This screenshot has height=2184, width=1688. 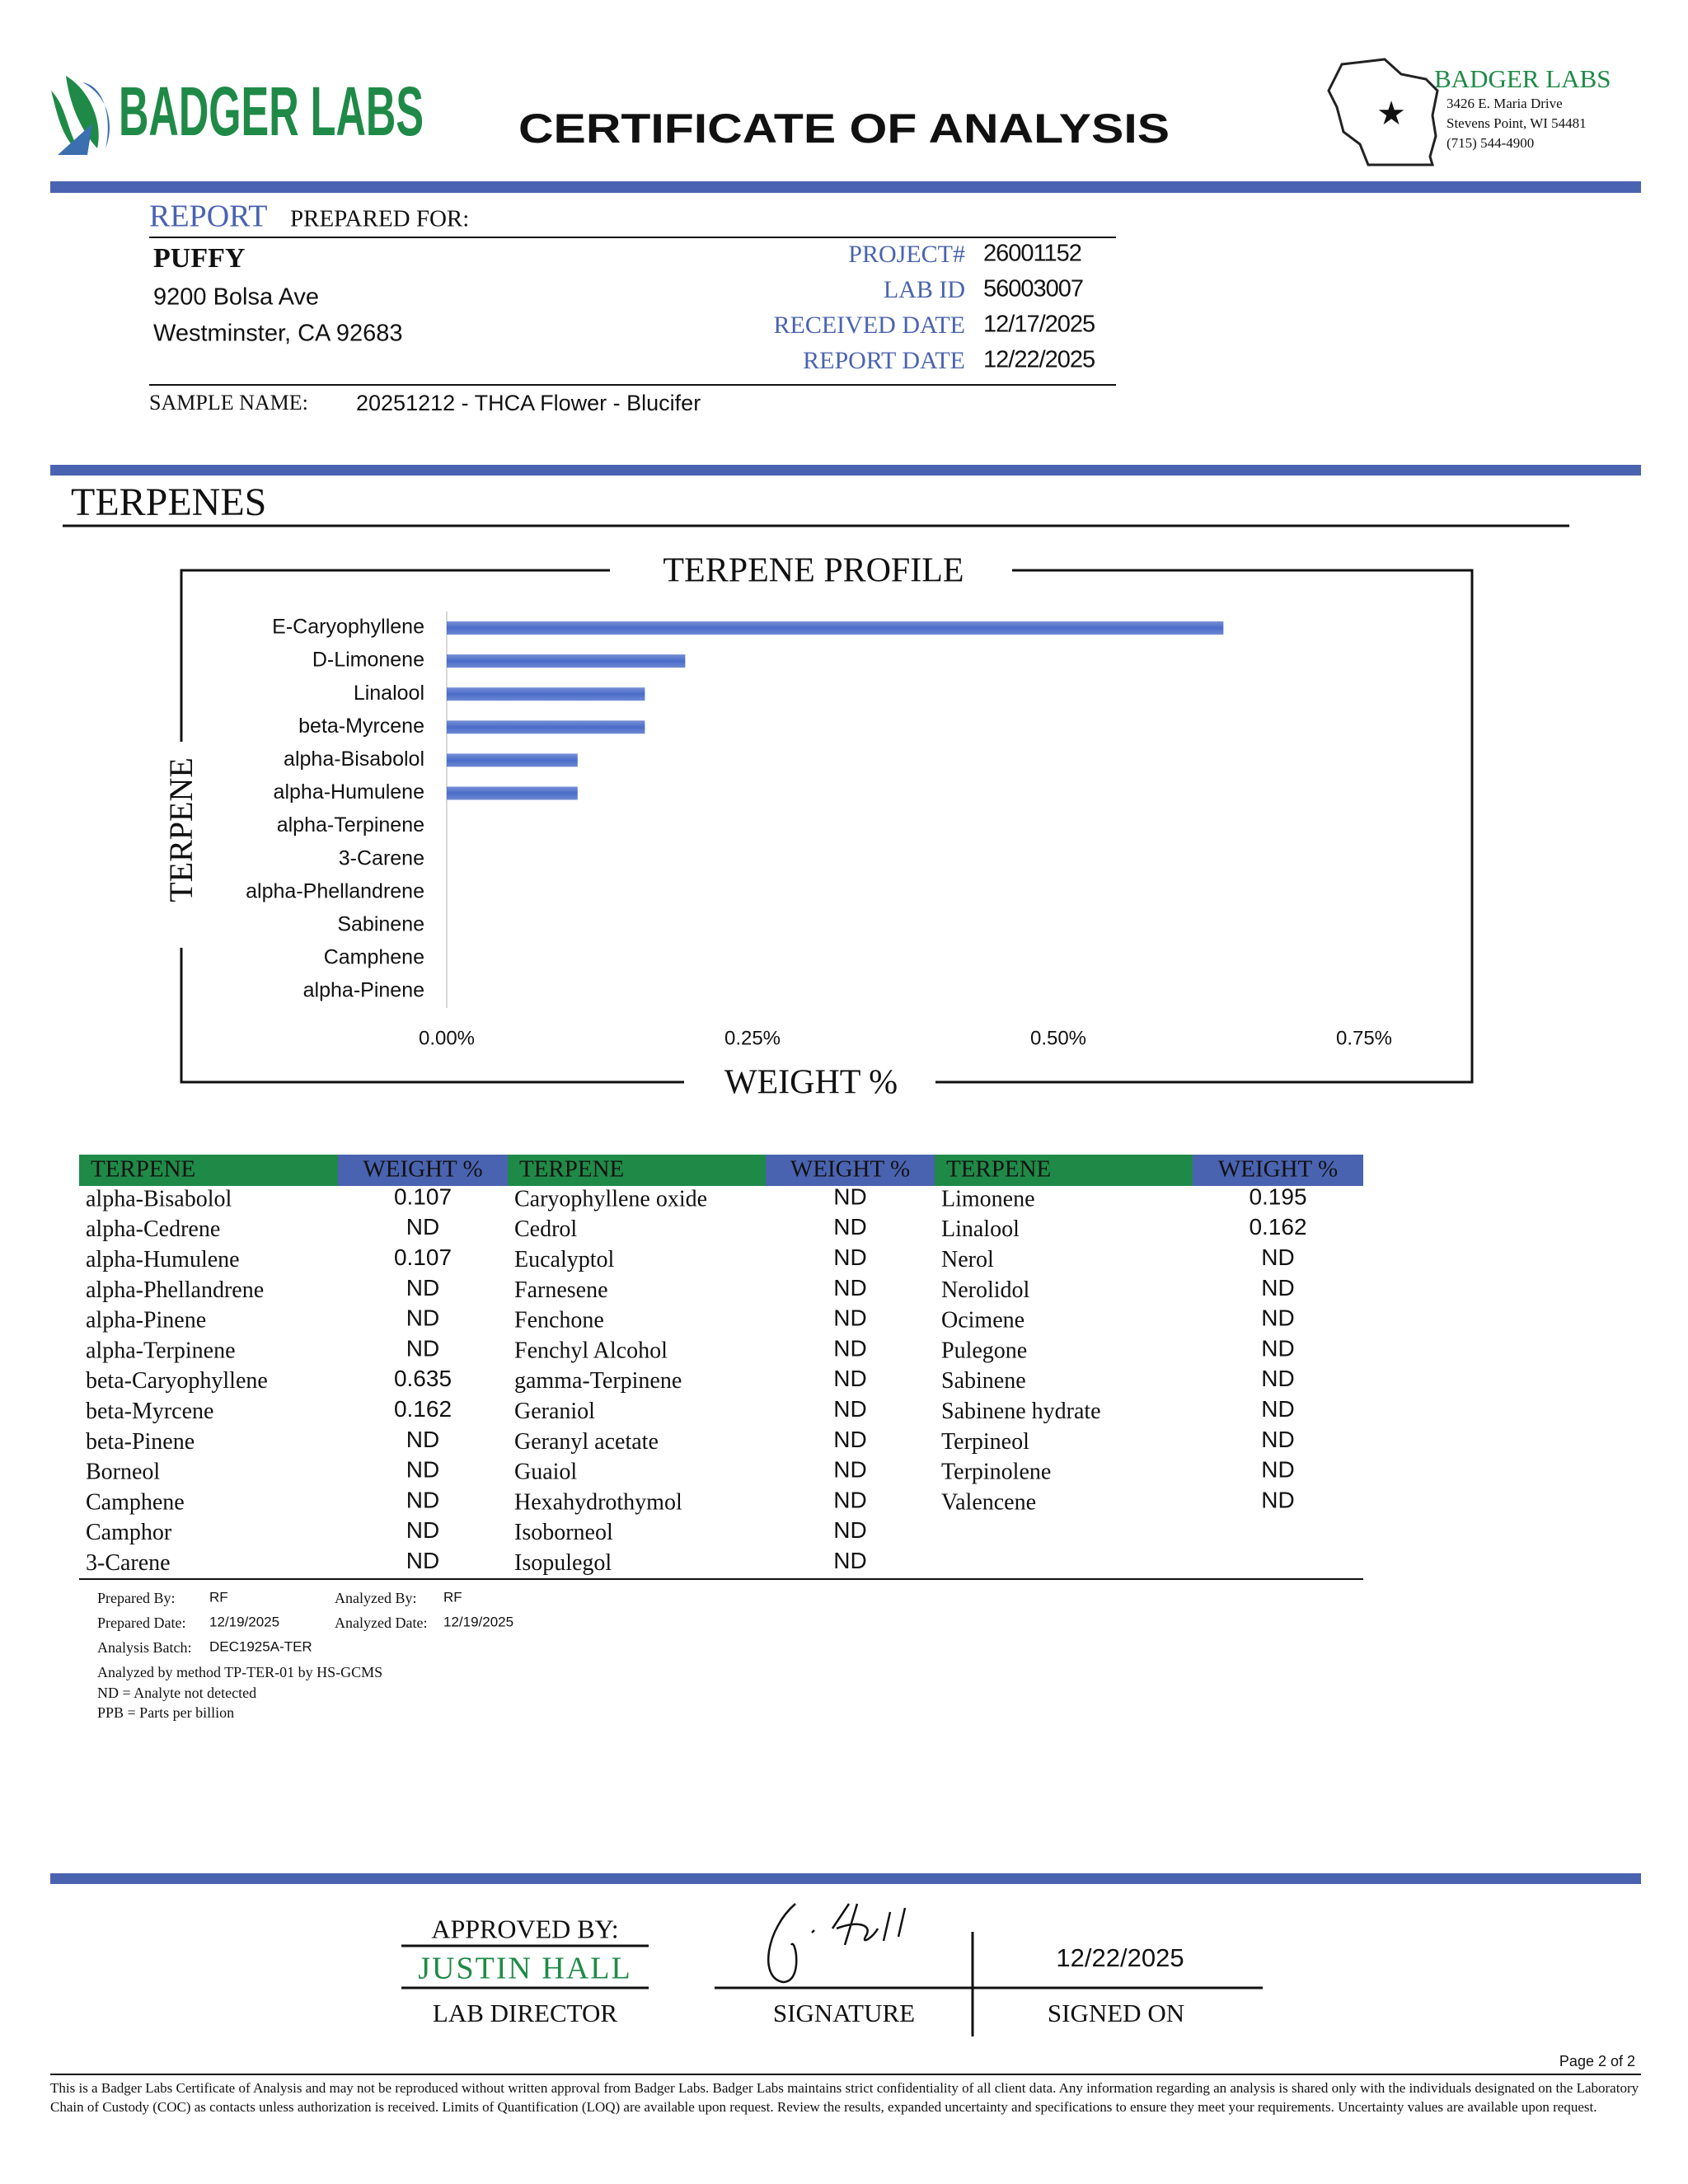 I want to click on terpene-name: Terpineol, so click(x=985, y=1442).